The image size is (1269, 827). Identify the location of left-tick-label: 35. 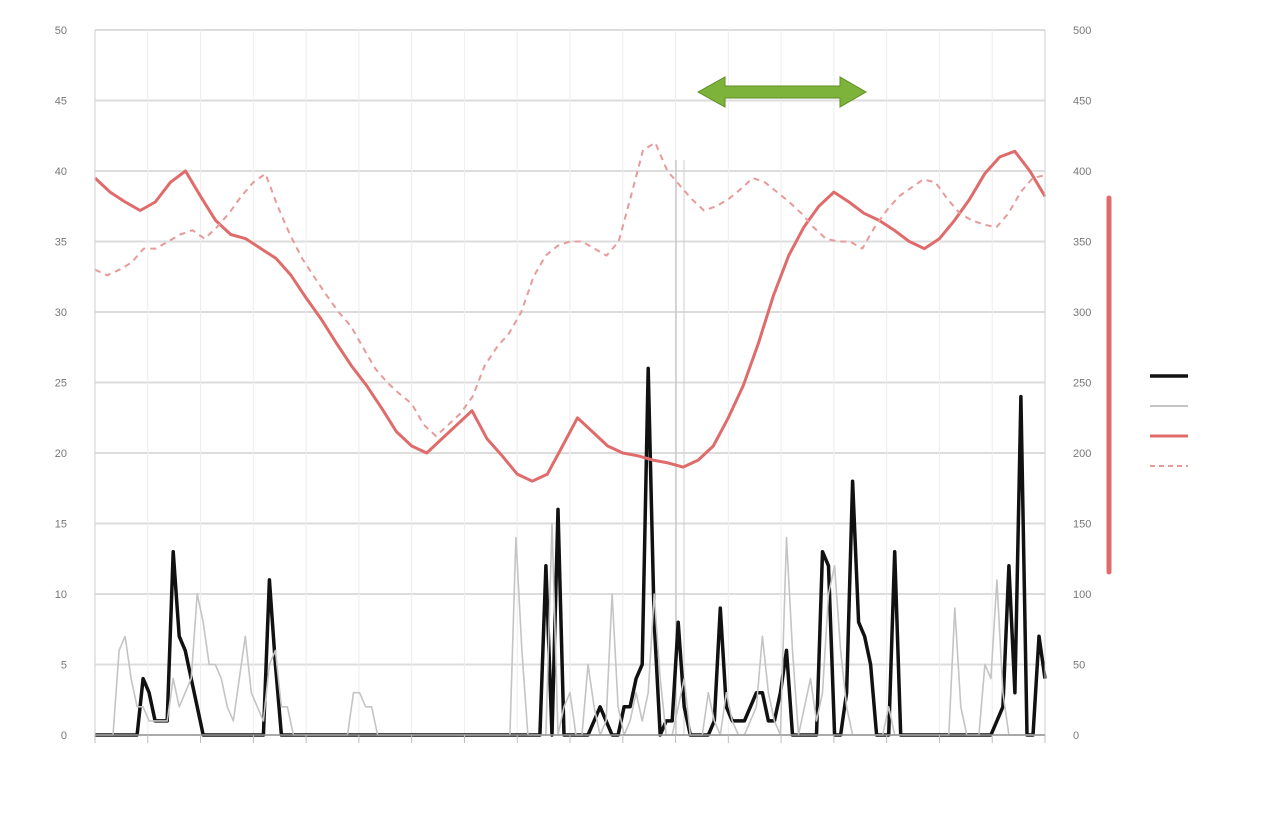
(61, 243).